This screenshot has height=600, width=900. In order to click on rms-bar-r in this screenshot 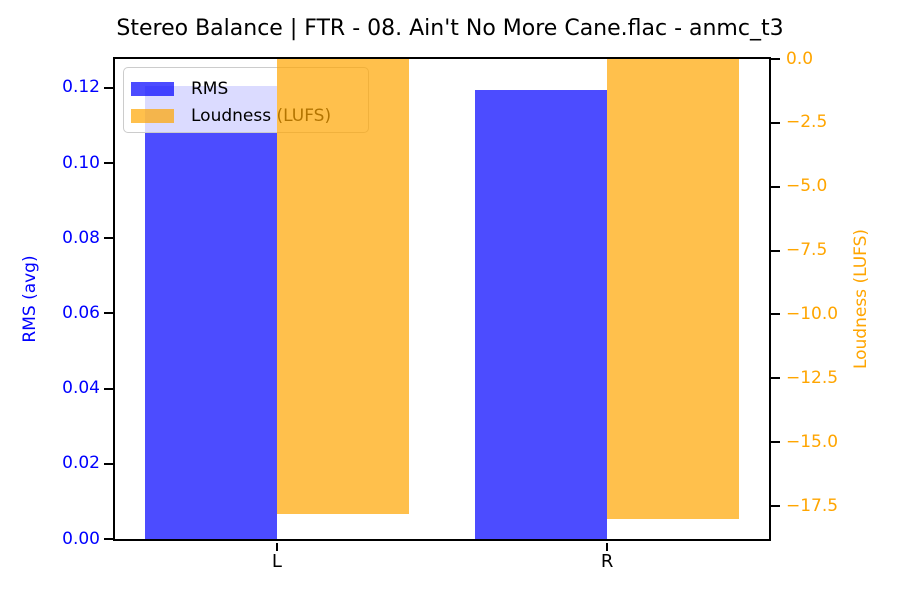, I will do `click(541, 314)`.